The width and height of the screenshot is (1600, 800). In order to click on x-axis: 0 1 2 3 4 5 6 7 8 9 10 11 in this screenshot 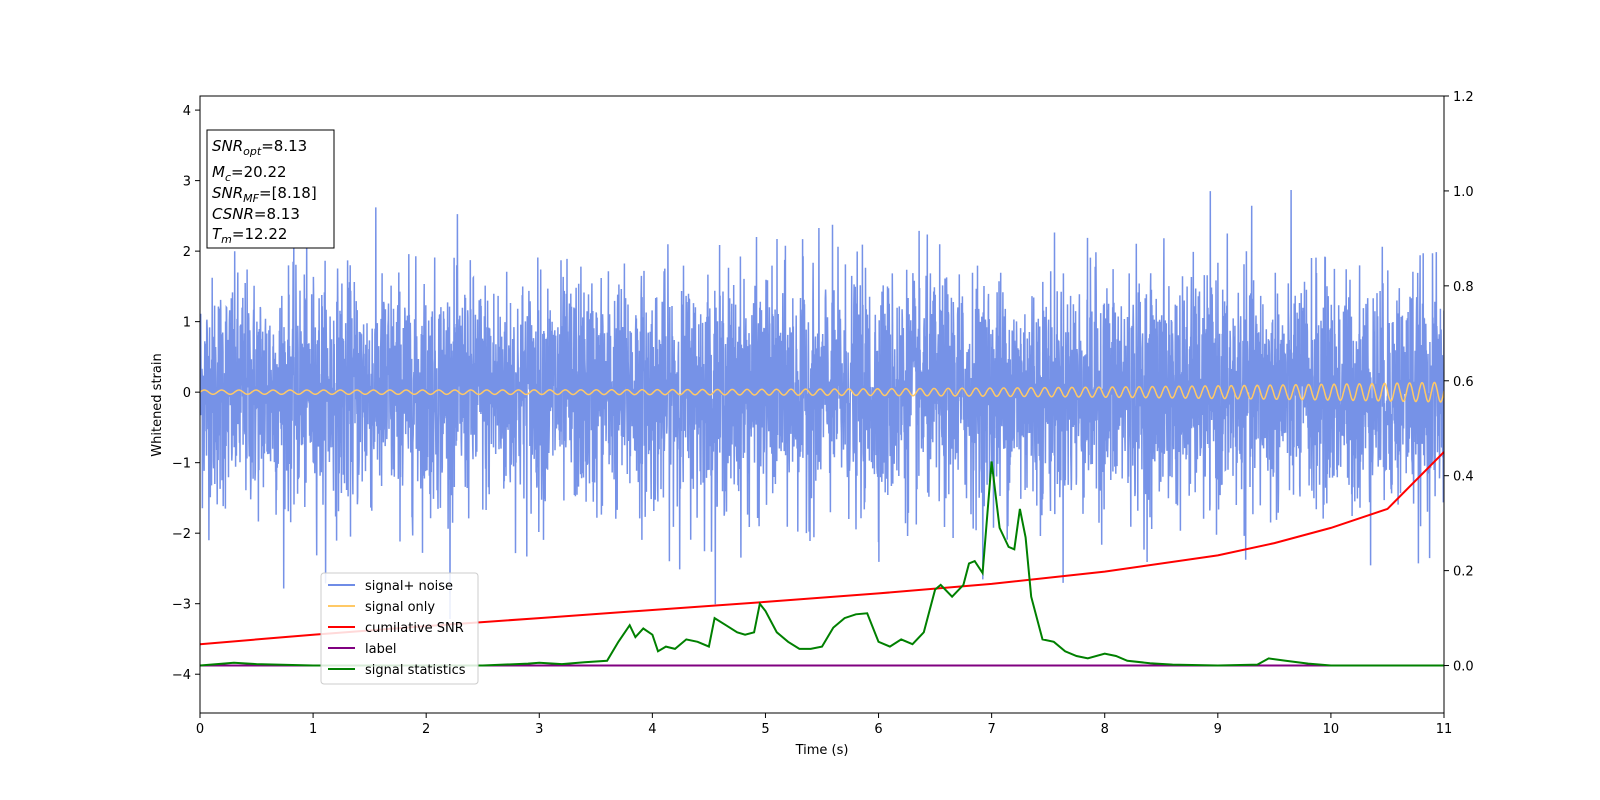, I will do `click(824, 725)`.